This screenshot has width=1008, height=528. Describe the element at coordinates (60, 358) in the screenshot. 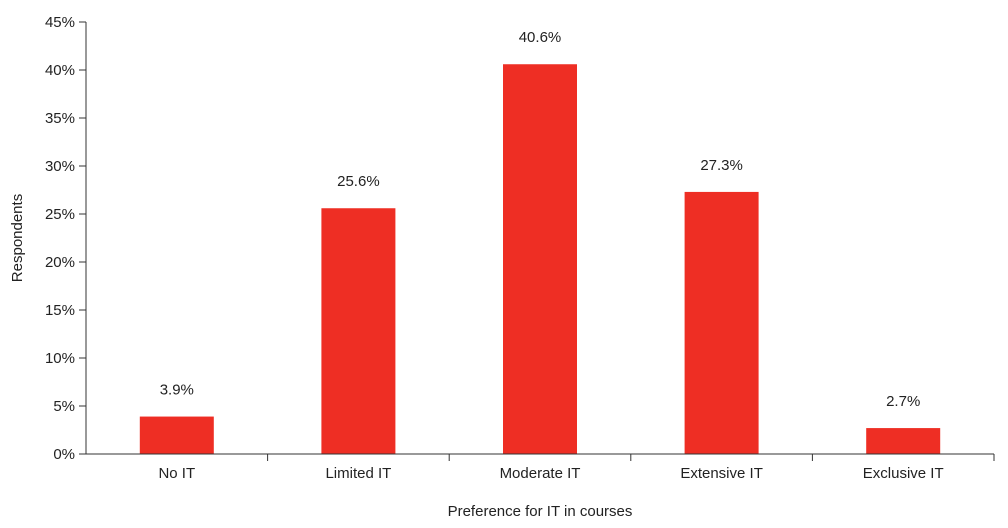

I see `y-tick-label: 10%` at that location.